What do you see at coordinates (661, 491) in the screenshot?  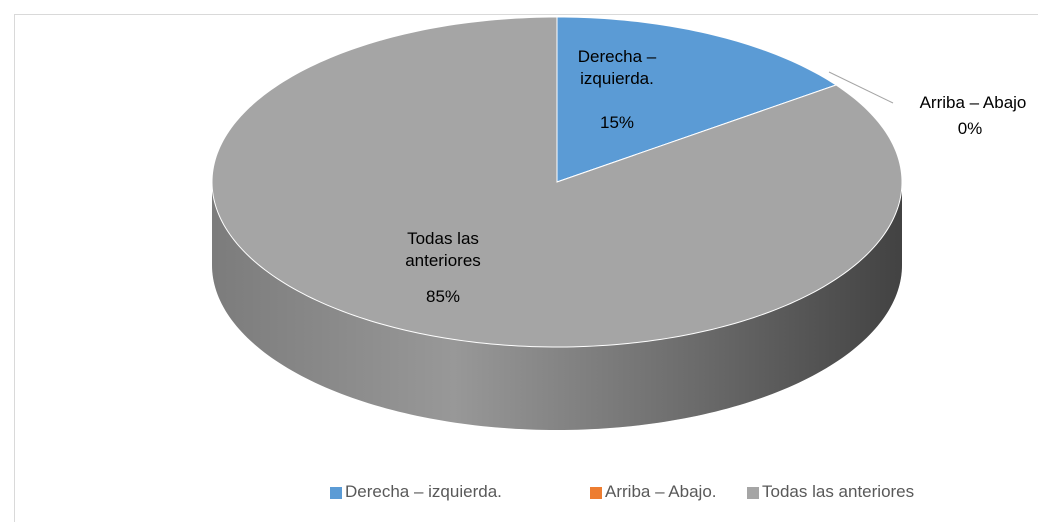 I see `legend-label: Arriba – Abajo.` at bounding box center [661, 491].